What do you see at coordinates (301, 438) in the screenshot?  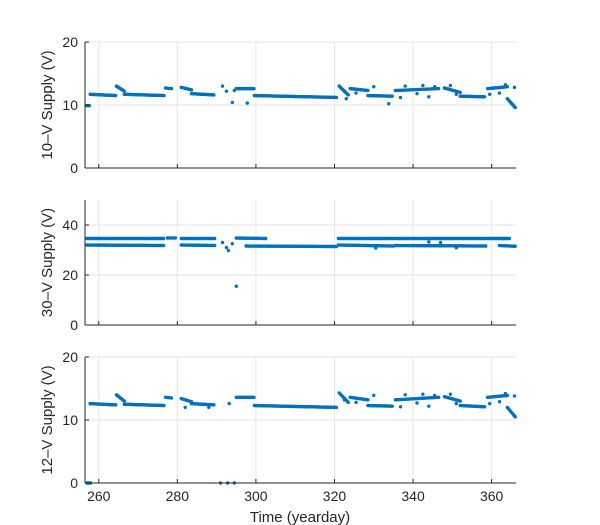 I see `series-12v-supply` at bounding box center [301, 438].